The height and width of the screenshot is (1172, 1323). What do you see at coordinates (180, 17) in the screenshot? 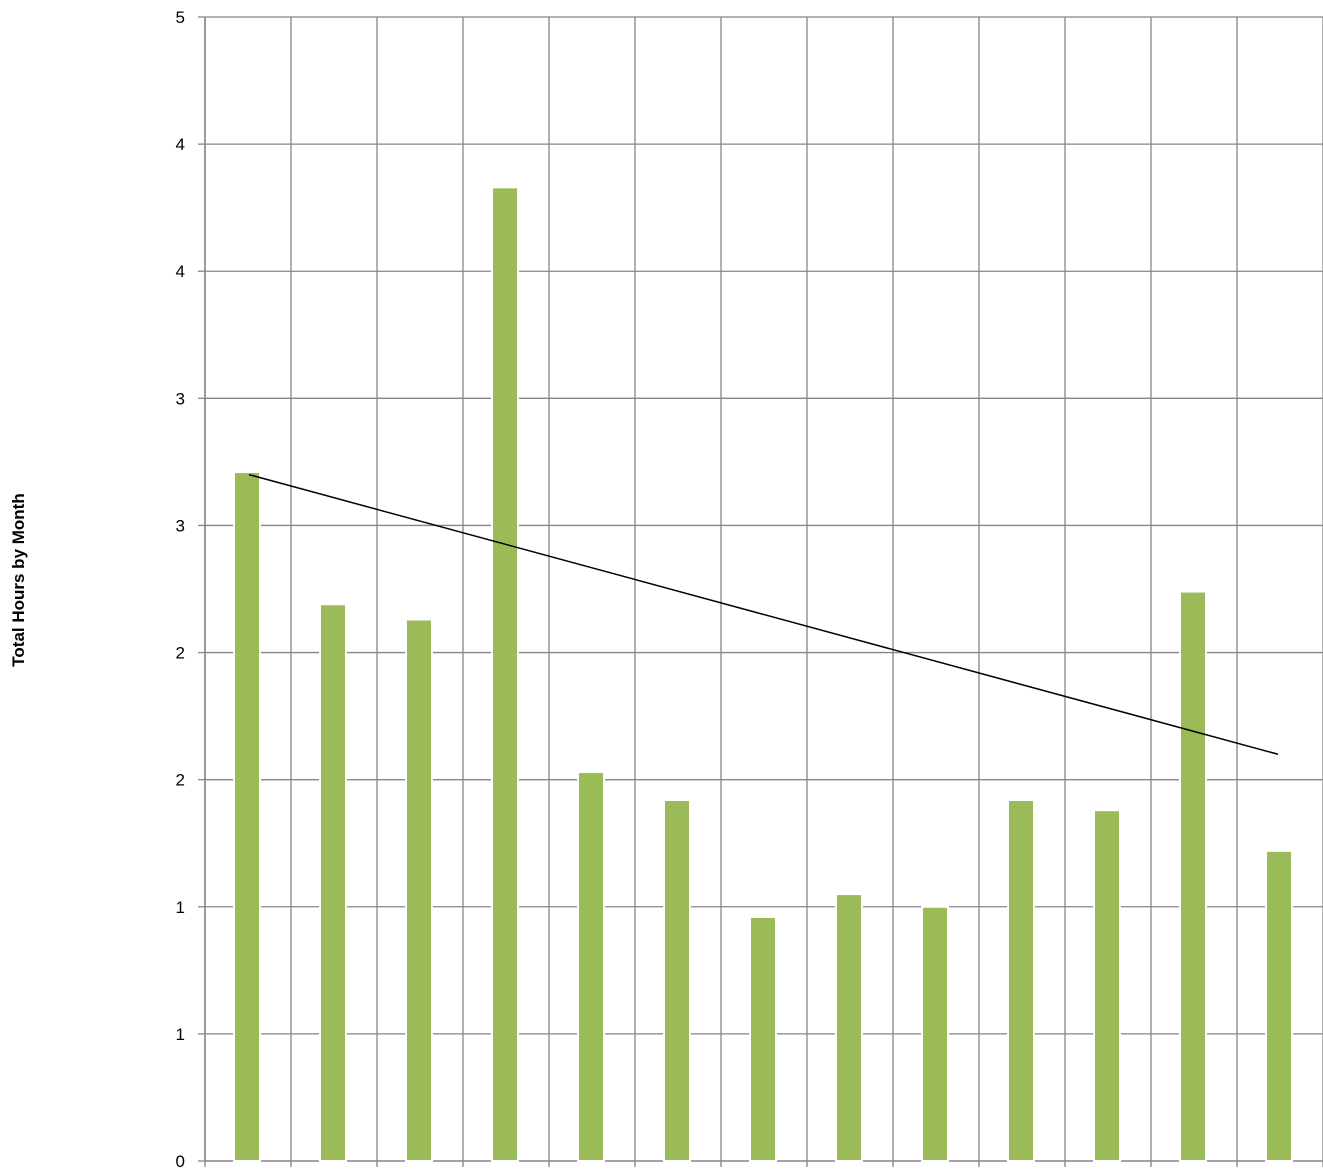
I see `y-tick-label: 5` at bounding box center [180, 17].